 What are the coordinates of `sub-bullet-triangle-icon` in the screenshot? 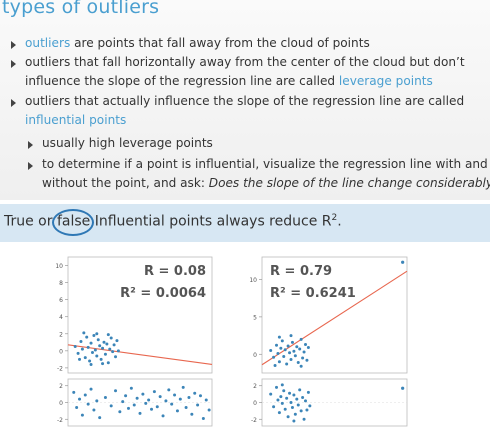 It's located at (30, 166).